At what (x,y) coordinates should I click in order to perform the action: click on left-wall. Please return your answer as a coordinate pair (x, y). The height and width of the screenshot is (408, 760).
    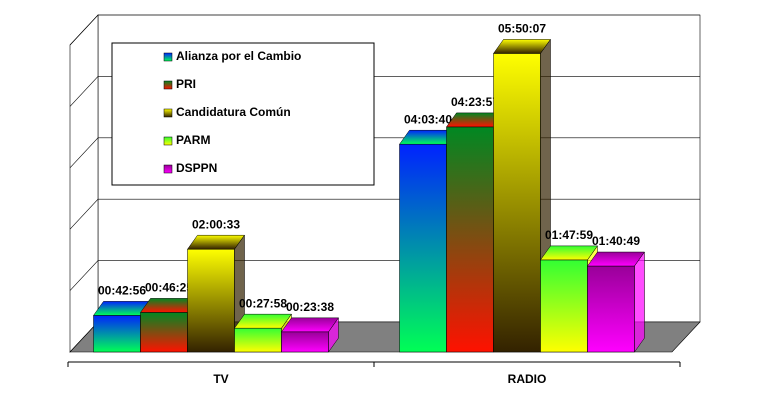
    Looking at the image, I should click on (84, 183).